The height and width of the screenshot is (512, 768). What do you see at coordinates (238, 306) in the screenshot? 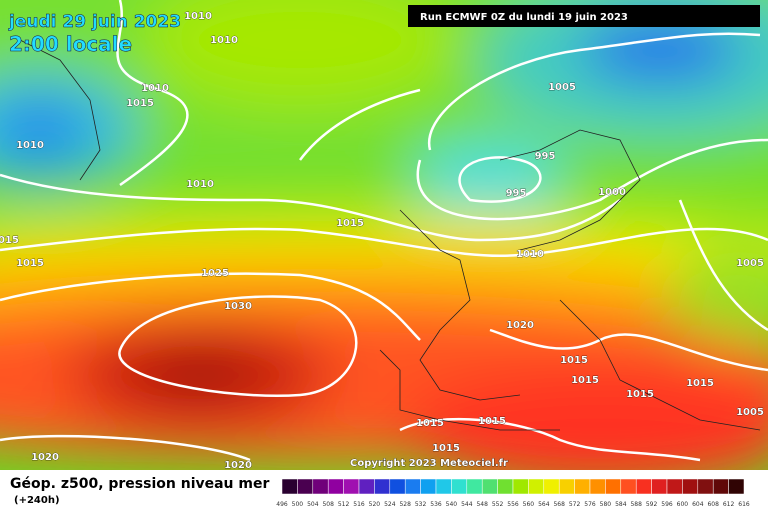
I see `isobar-label: 1030` at bounding box center [238, 306].